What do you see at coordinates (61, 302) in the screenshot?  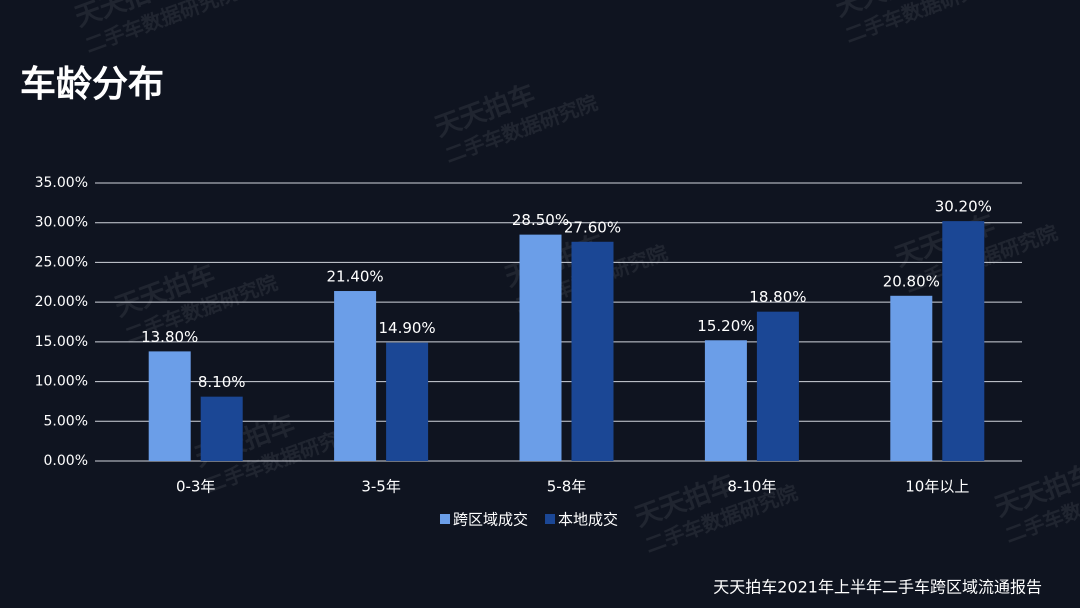 I see `y-tick-label: 20.00%` at bounding box center [61, 302].